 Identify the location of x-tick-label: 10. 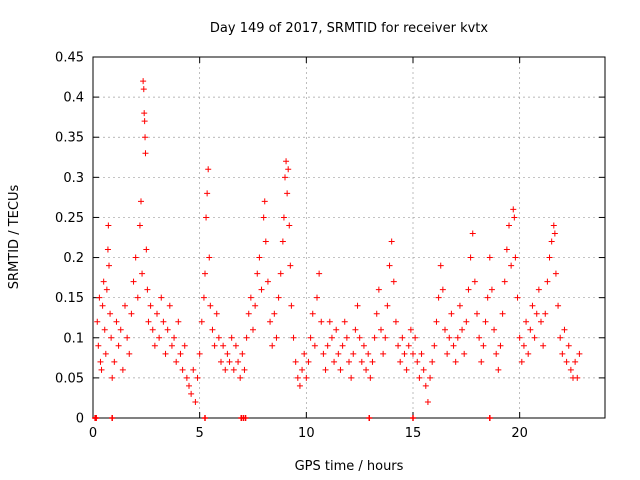
(306, 433).